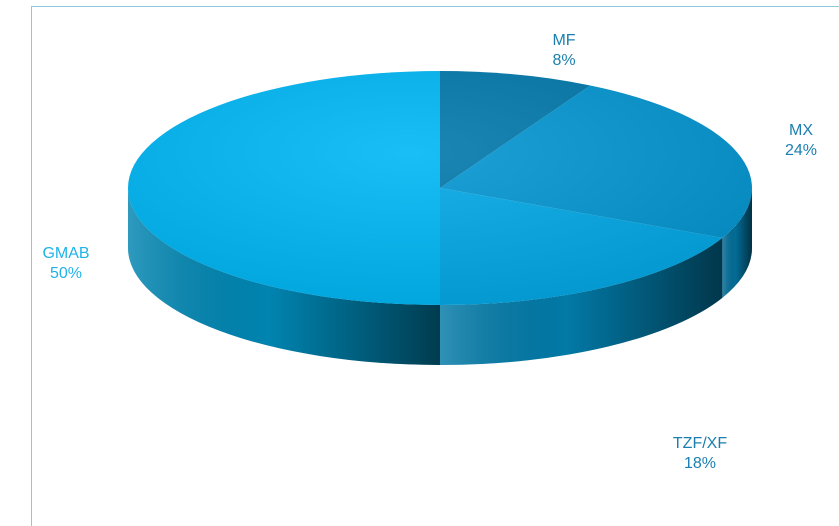  Describe the element at coordinates (801, 140) in the screenshot. I see `pie-label-mx: MX 24%` at that location.